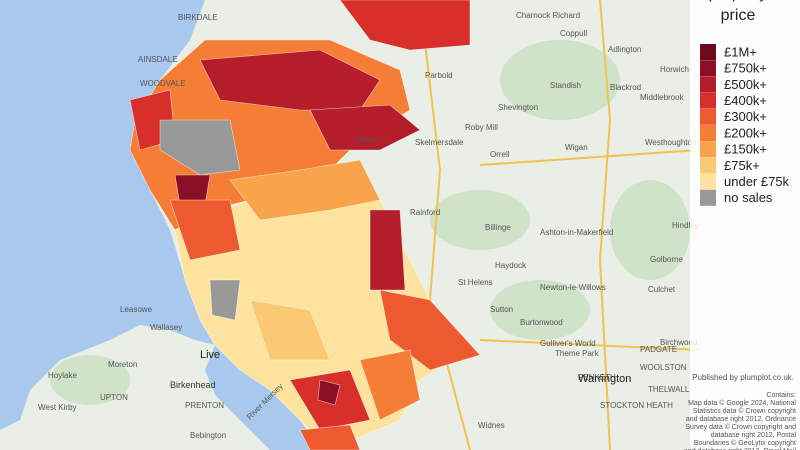 This screenshot has width=800, height=450. Describe the element at coordinates (576, 232) in the screenshot. I see `place-label: Ashton-in-Makerfield` at that location.